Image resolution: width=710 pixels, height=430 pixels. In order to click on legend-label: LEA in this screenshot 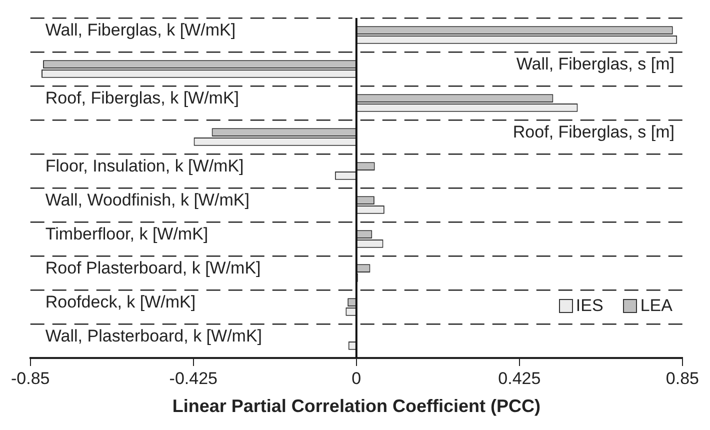, I will do `click(656, 306)`.